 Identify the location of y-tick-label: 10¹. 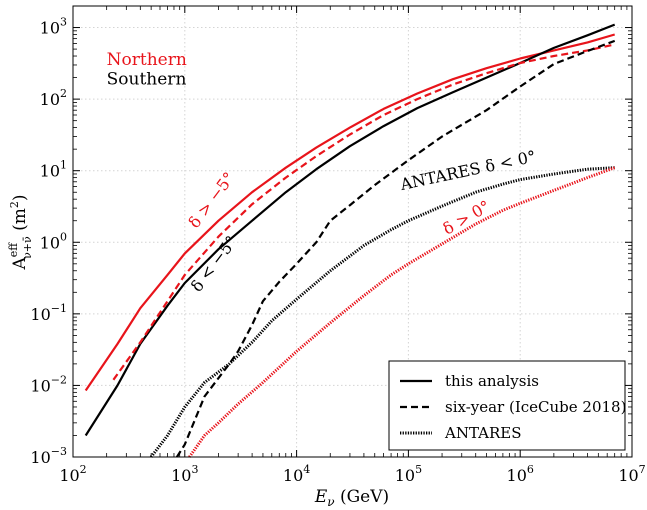
(53, 170).